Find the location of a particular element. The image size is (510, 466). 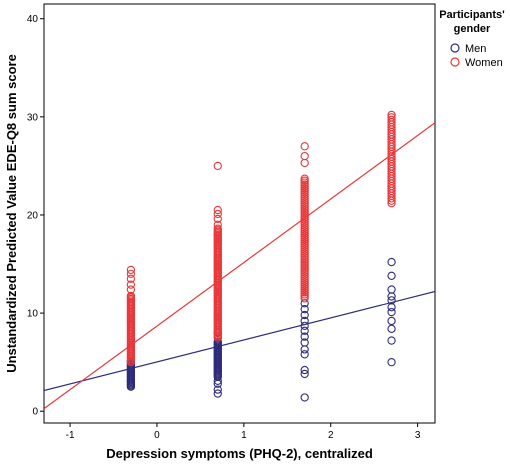

legend-label-men: Men is located at coordinates (475, 49).